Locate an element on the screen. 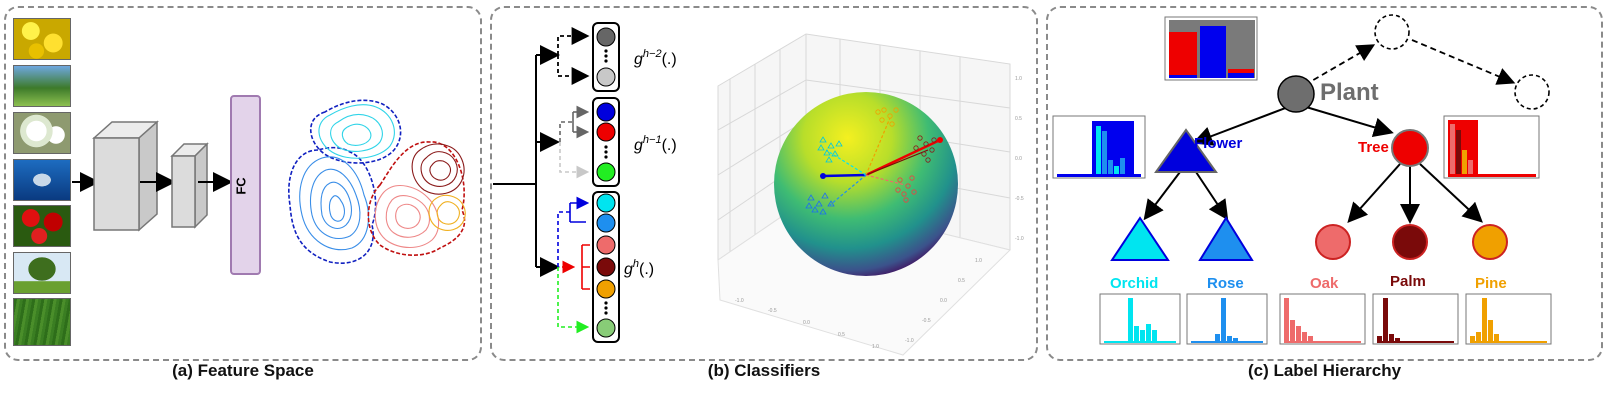 This screenshot has height=400, width=1609. label-pine: Pine is located at coordinates (1491, 283).